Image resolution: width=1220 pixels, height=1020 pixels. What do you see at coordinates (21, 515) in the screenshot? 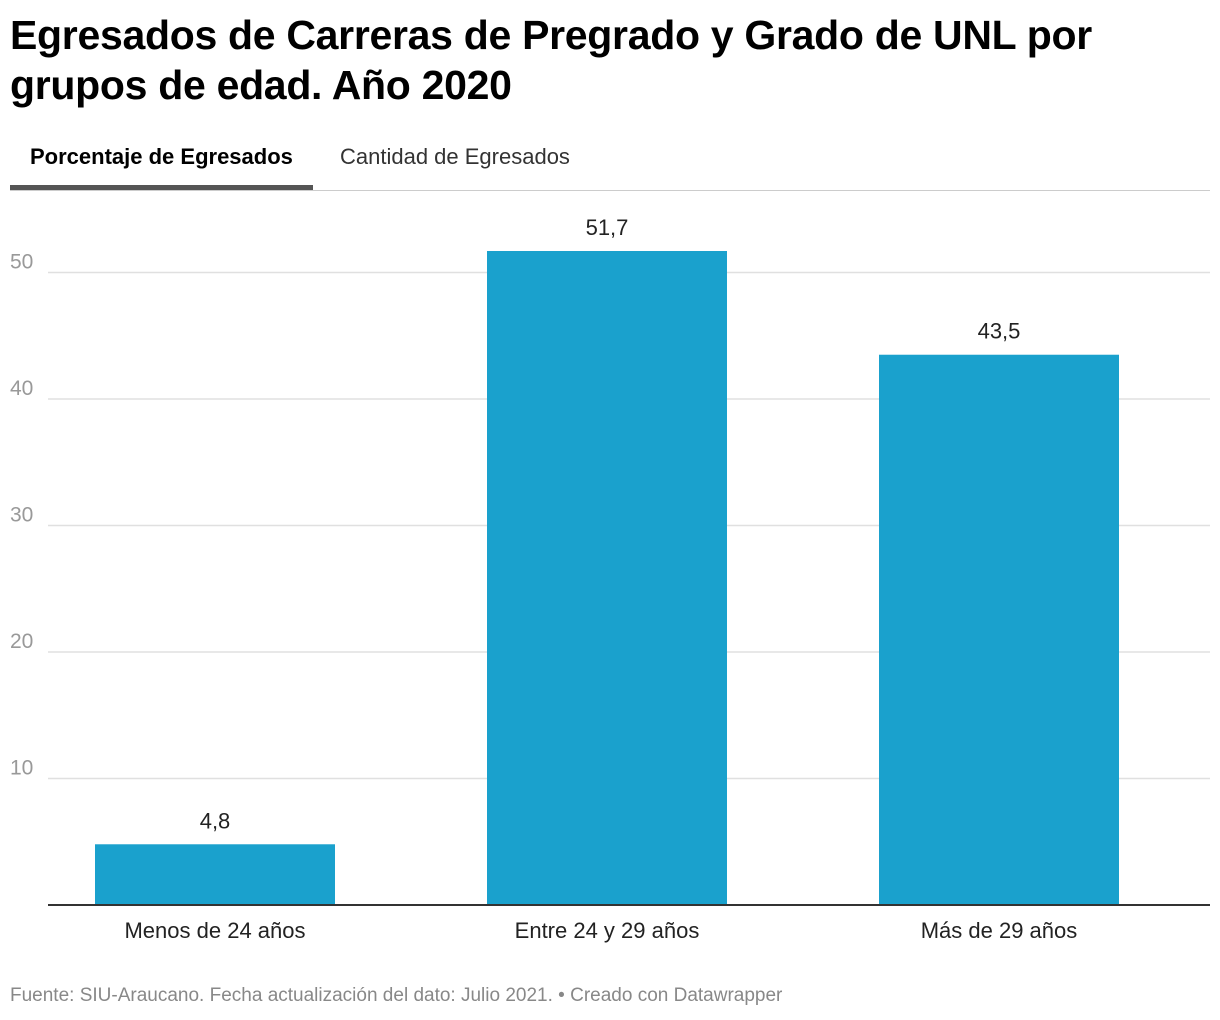
I see `y-tick-label: 30` at bounding box center [21, 515].